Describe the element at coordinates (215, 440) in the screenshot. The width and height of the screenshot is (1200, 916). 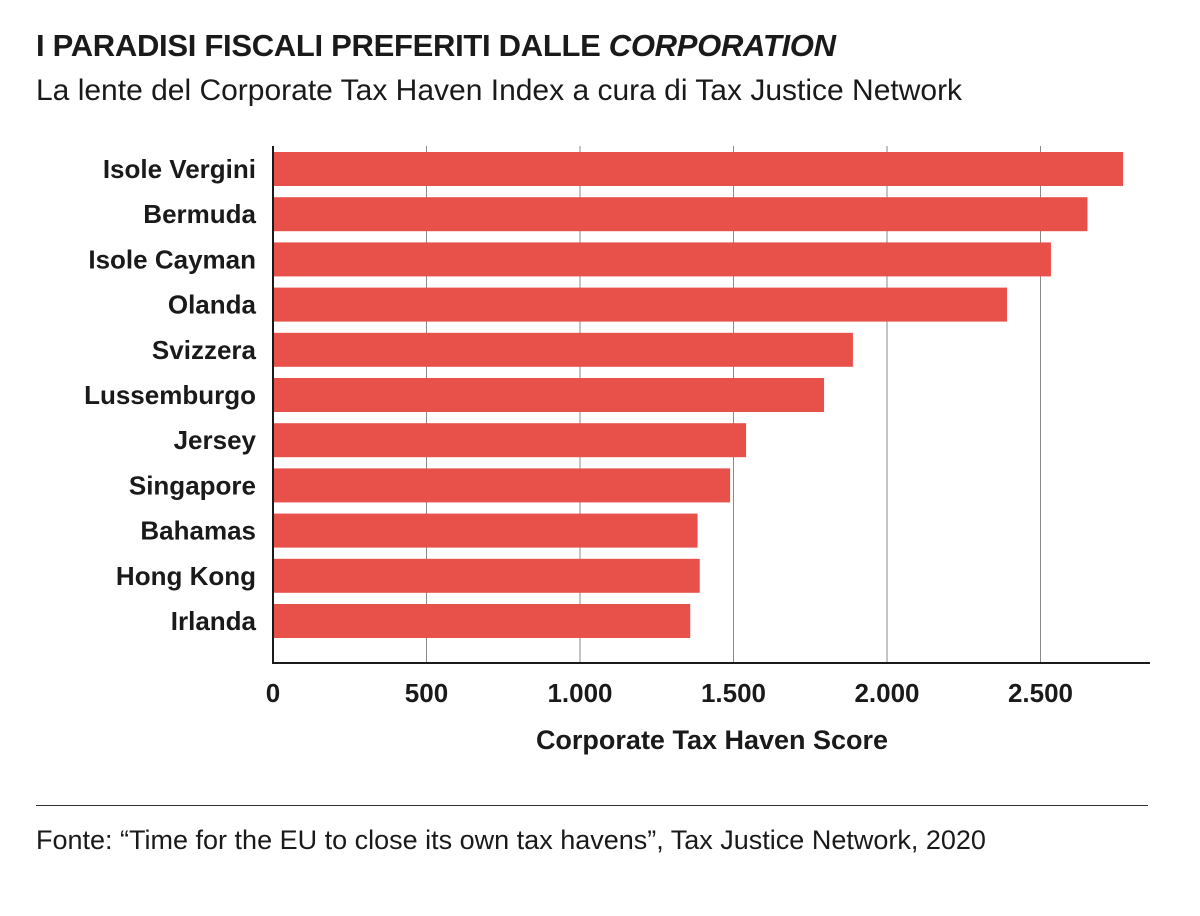
I see `category-label: Jersey` at that location.